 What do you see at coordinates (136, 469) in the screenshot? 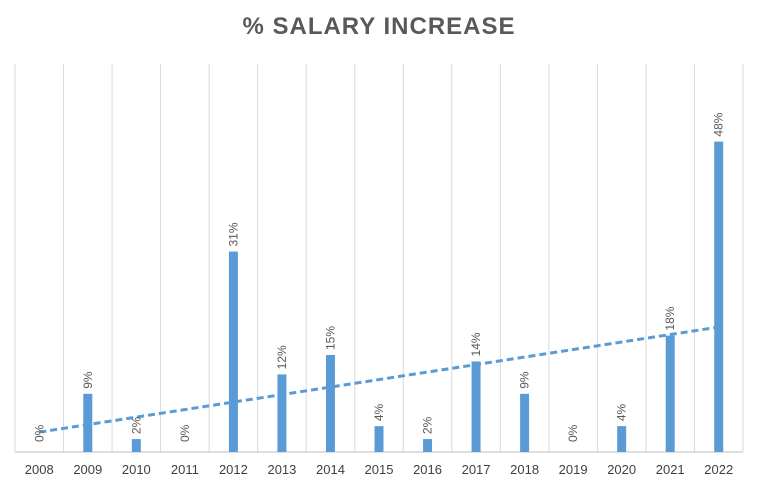
I see `x-tick-2010: 2010` at bounding box center [136, 469].